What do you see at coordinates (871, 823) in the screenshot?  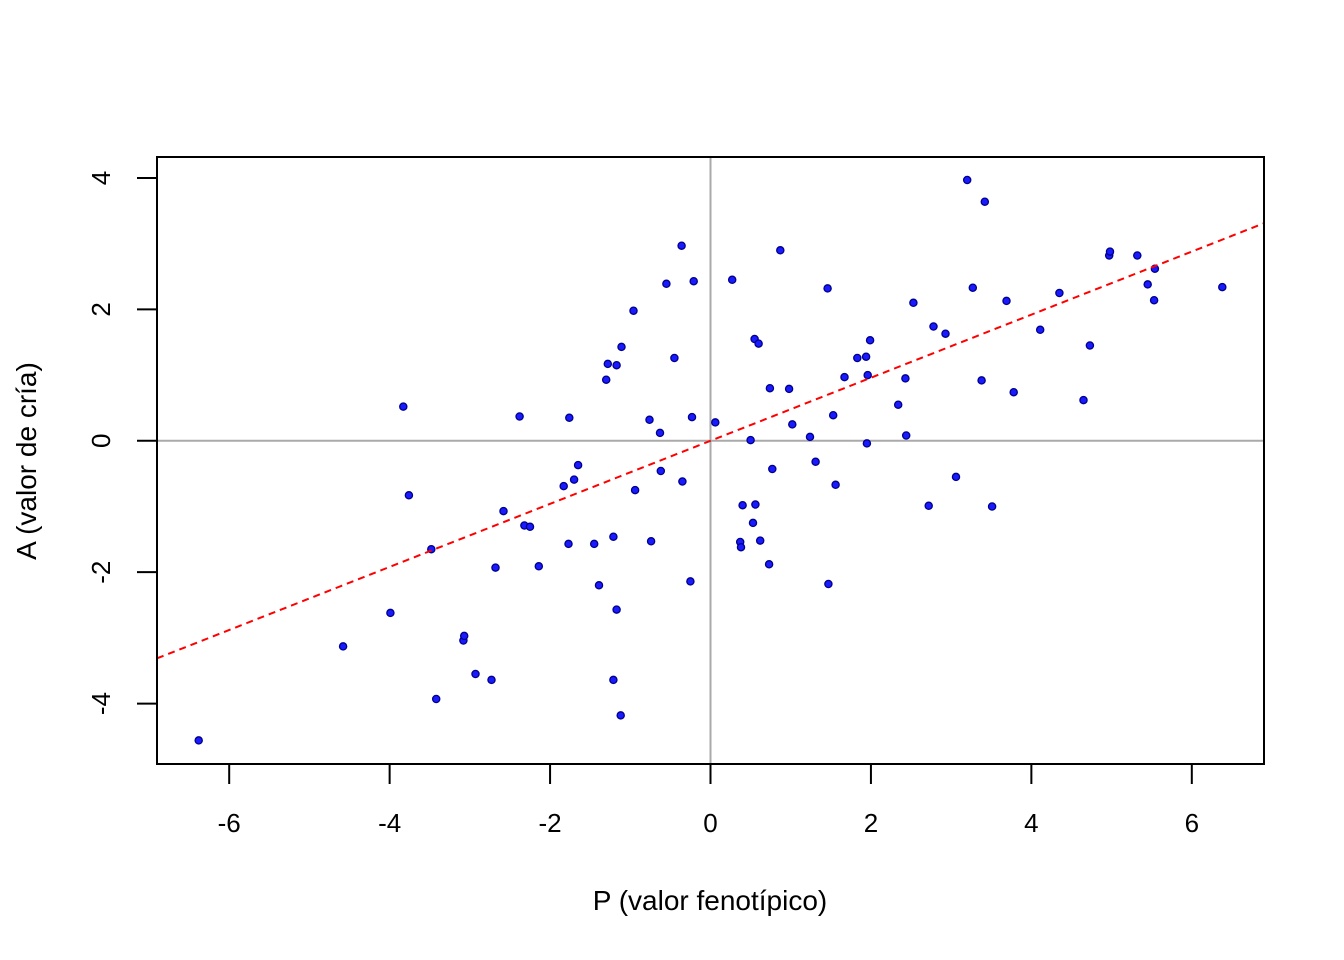 I see `x-tick-label: 2` at bounding box center [871, 823].